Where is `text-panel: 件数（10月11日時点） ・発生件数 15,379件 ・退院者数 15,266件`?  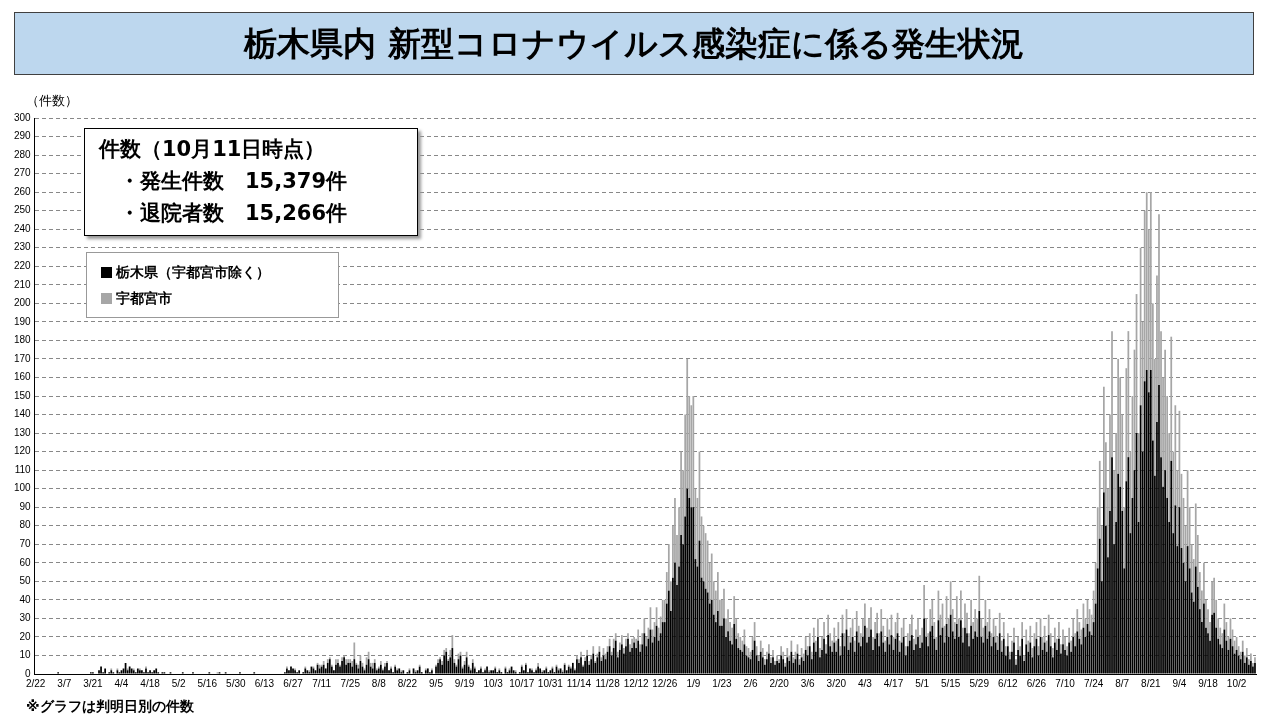
text-panel: 件数（10月11日時点） ・発生件数 15,379件 ・退院者数 15,266件 is located at coordinates (251, 182).